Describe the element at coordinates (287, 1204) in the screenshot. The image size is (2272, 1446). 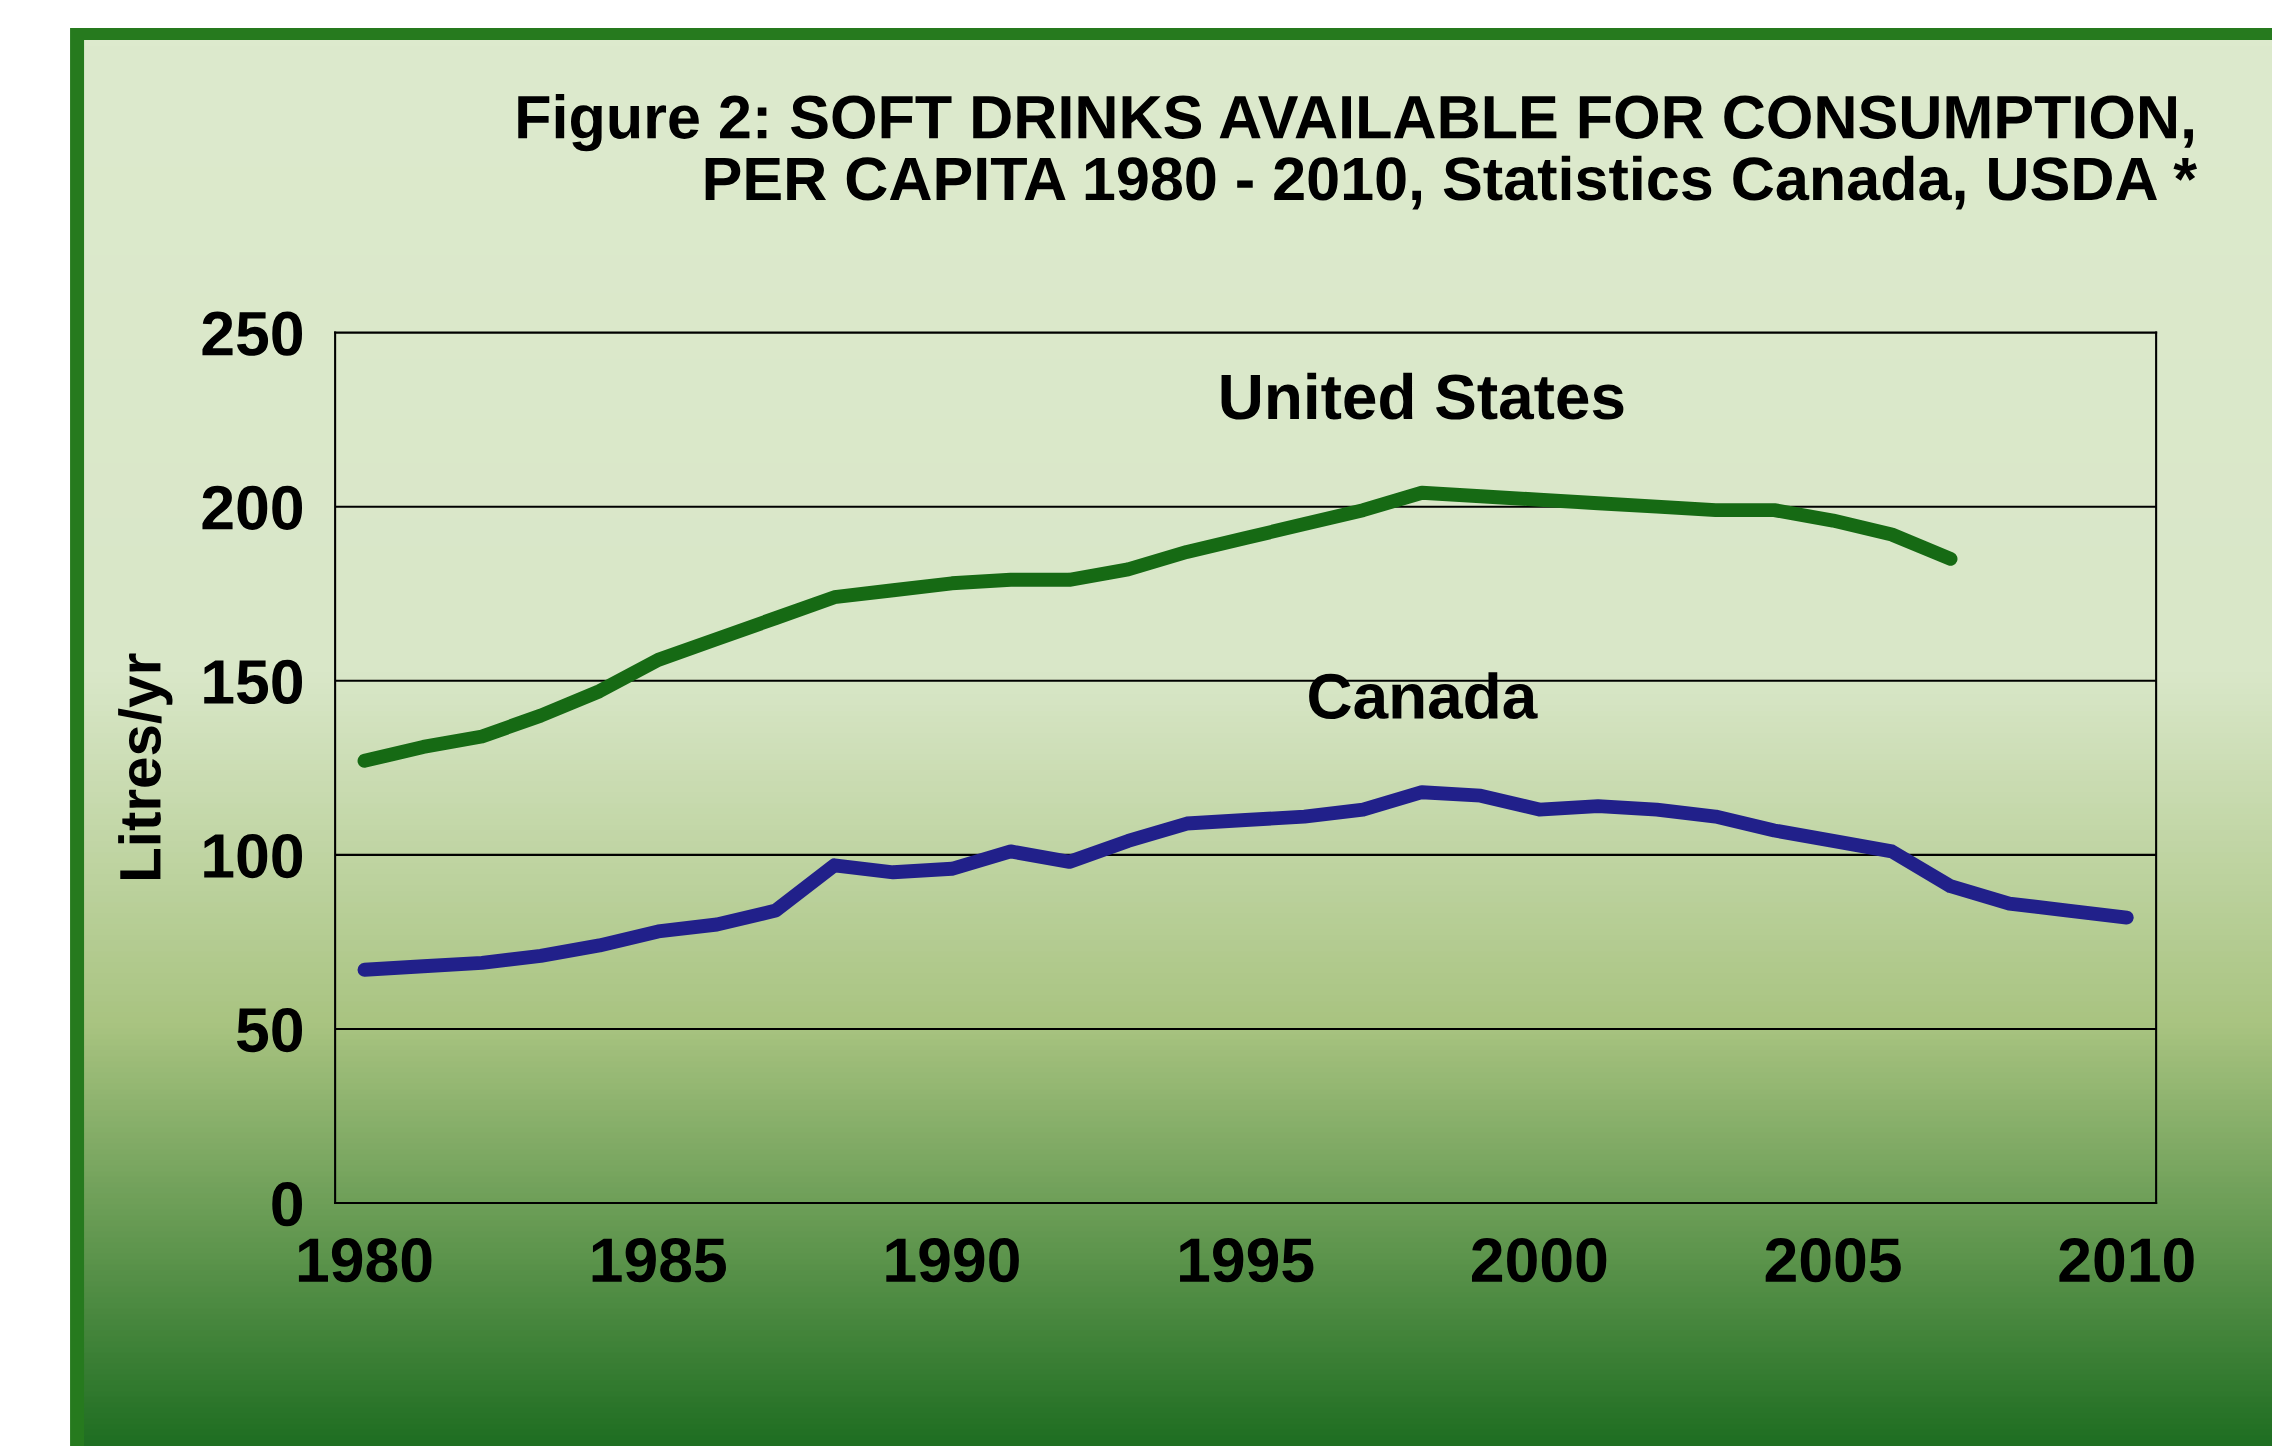
I see `y-tick-label: 0` at that location.